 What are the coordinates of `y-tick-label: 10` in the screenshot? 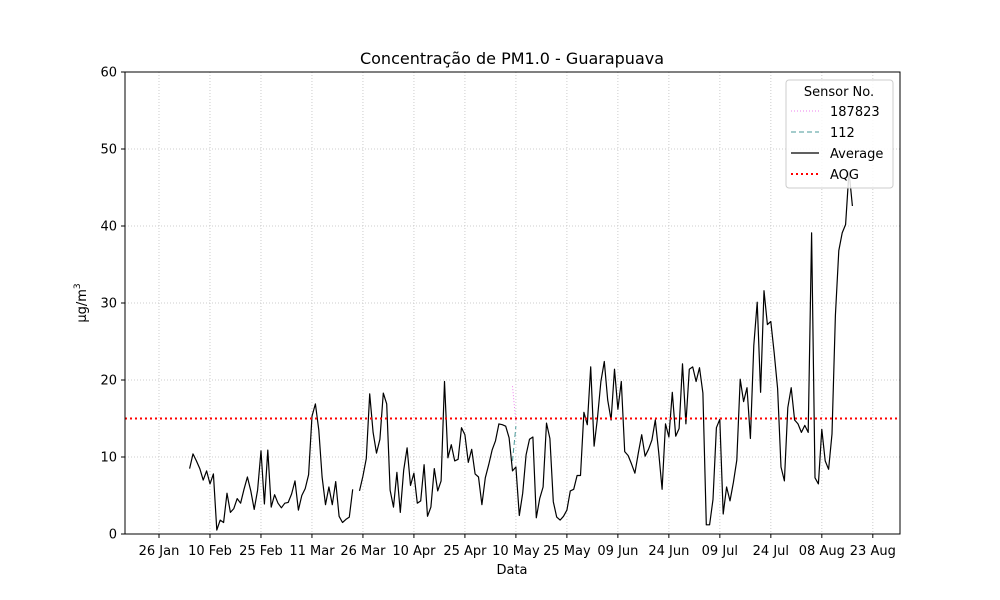 It's located at (108, 458).